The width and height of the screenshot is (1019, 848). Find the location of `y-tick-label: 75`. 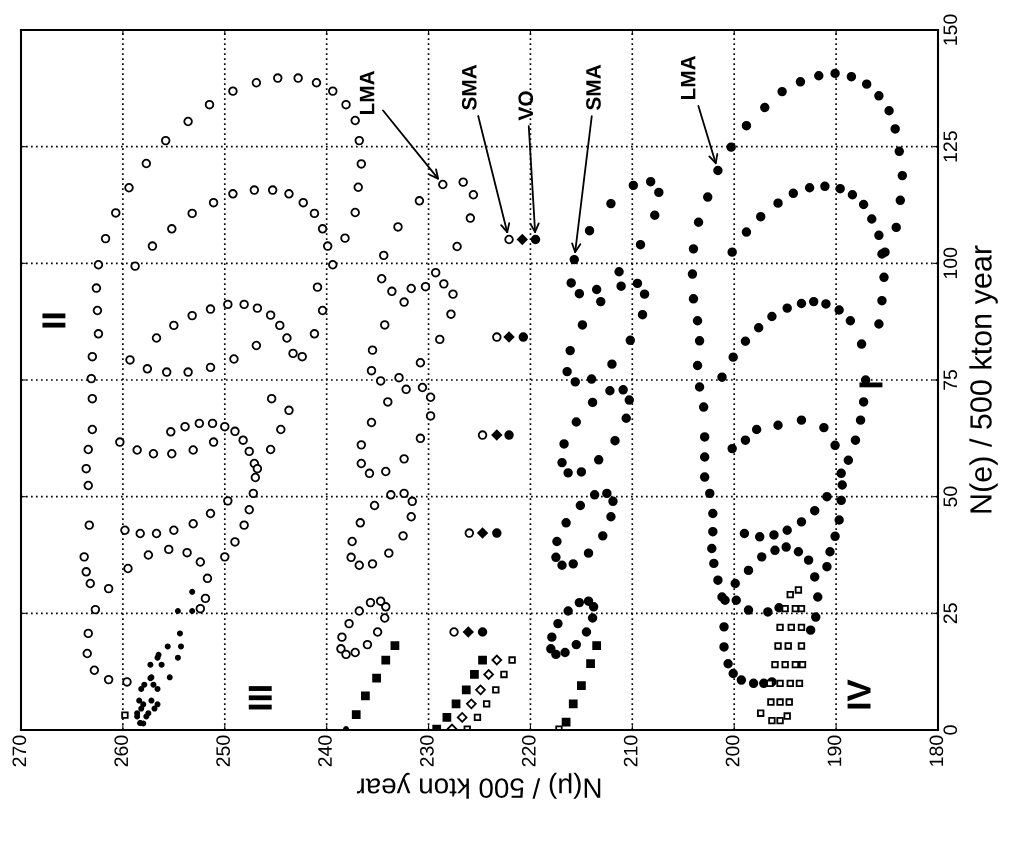

y-tick-label: 75 is located at coordinates (950, 380).